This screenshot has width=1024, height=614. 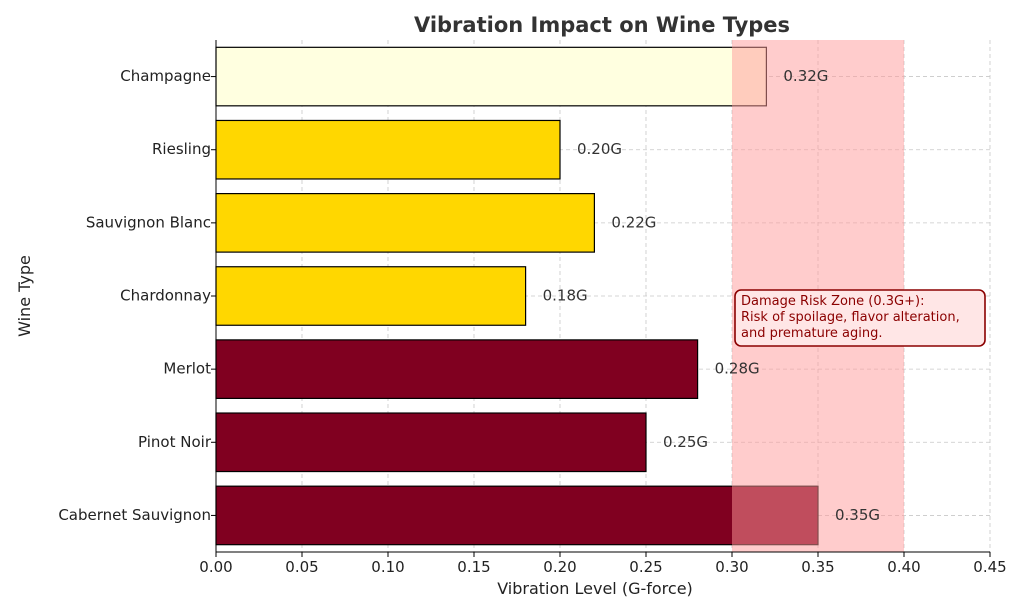 I want to click on x-tick-label: 0.05, so click(x=301, y=567).